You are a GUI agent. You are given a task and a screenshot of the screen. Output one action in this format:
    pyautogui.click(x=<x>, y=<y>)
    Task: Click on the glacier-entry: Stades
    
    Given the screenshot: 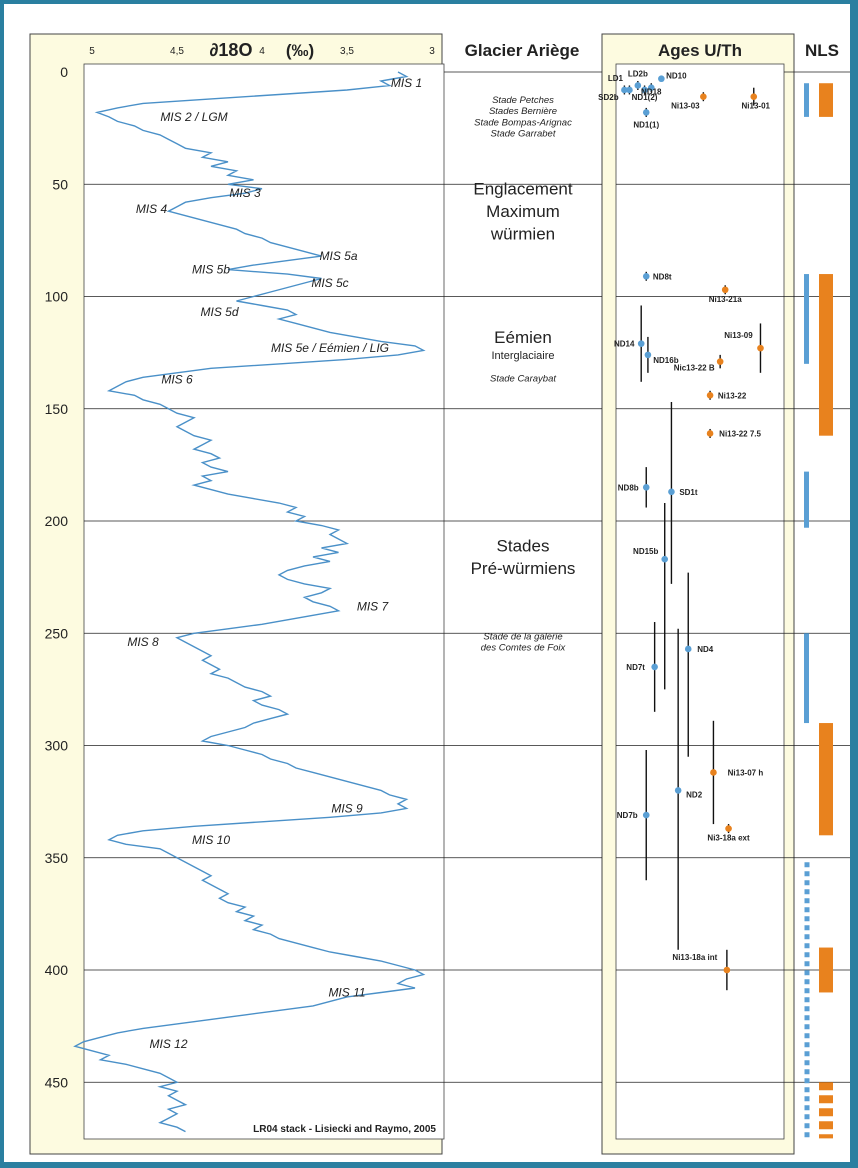 What is the action you would take?
    pyautogui.click(x=523, y=546)
    